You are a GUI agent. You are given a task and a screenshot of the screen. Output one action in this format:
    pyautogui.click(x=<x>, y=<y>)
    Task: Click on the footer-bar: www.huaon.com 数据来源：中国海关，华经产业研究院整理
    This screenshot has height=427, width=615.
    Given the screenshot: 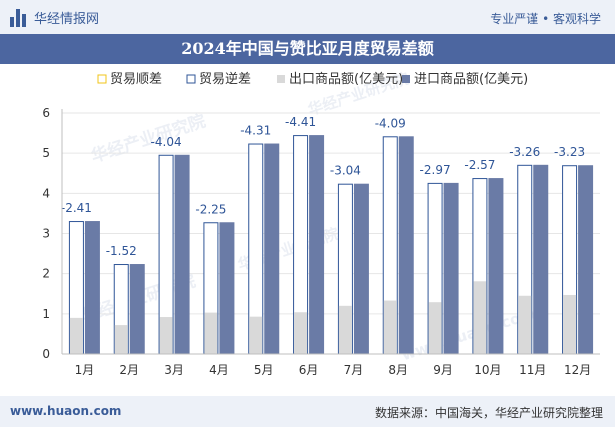 What is the action you would take?
    pyautogui.click(x=307, y=411)
    